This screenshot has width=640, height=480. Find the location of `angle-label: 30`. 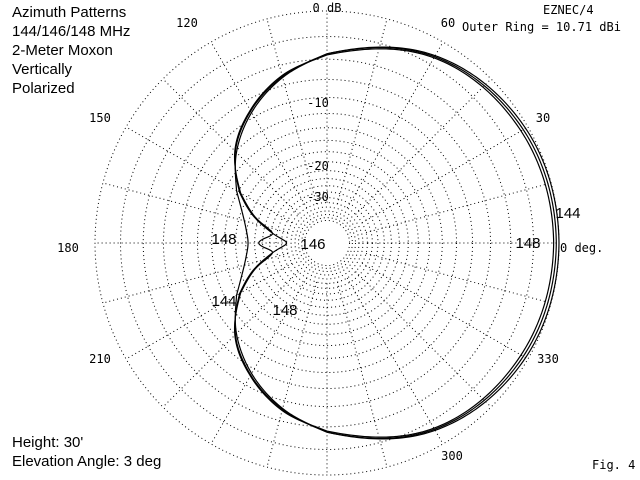

angle-label: 30 is located at coordinates (543, 118).